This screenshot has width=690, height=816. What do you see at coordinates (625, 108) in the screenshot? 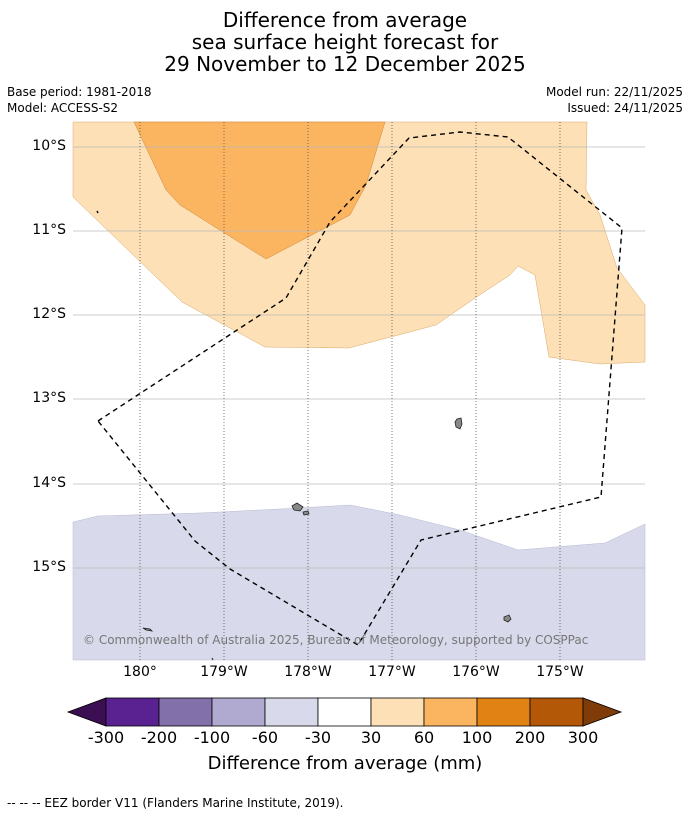
I see `issued-date: Issued: 24/11/2025` at bounding box center [625, 108].